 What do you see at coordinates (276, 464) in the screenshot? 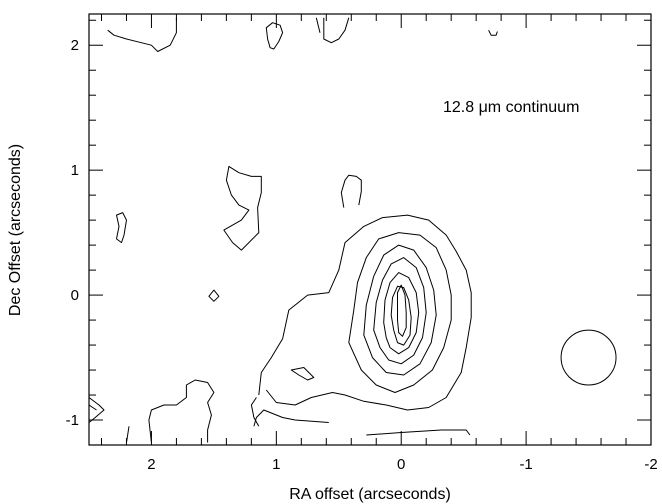
I see `x-tick-label: 1` at bounding box center [276, 464].